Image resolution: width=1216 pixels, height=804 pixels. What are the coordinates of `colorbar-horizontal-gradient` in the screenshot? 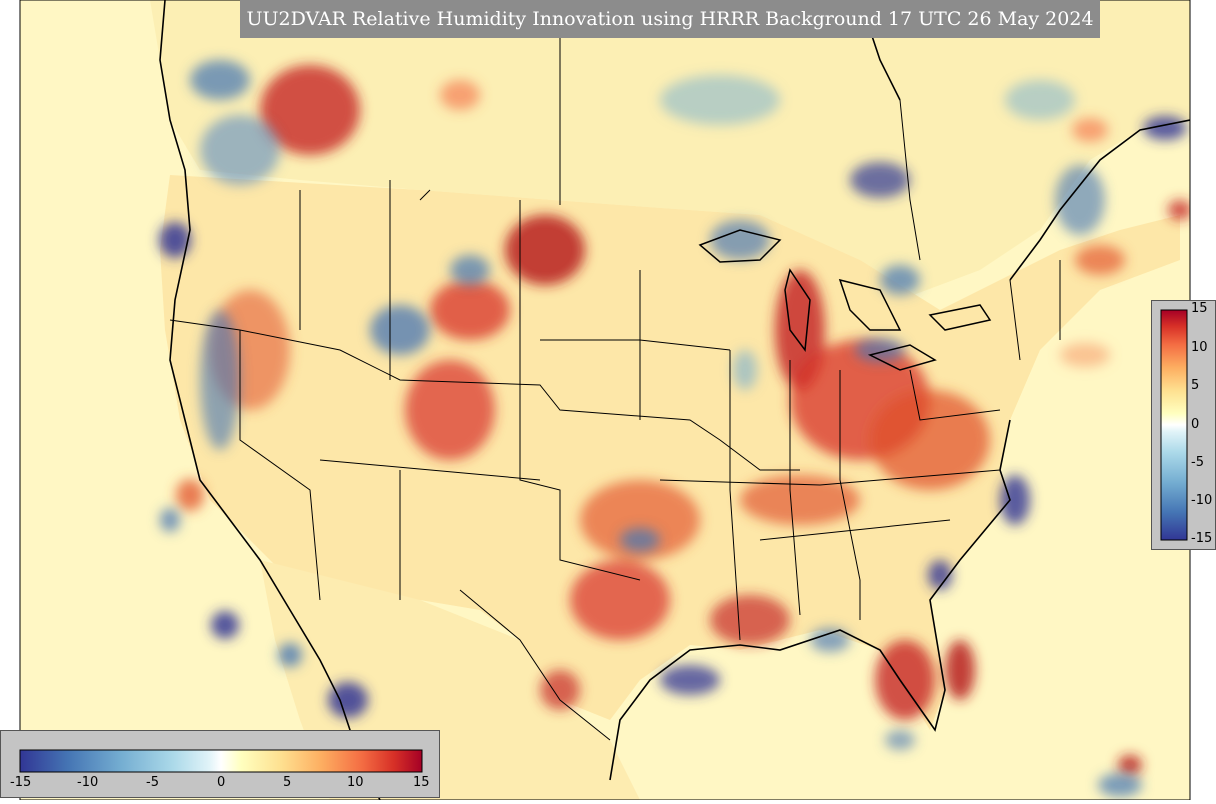 It's located at (221, 761).